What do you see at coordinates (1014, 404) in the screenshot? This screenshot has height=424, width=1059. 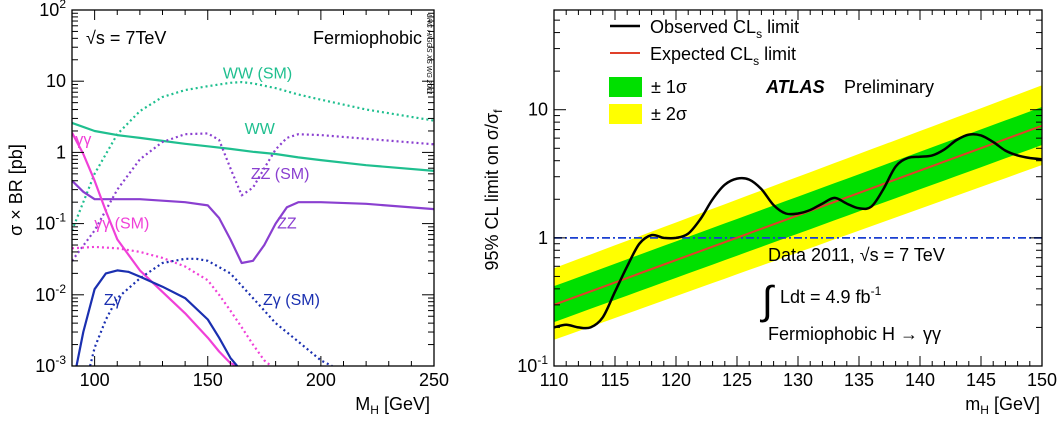 I see `right-x-axis-title-unit: [GeV]` at bounding box center [1014, 404].